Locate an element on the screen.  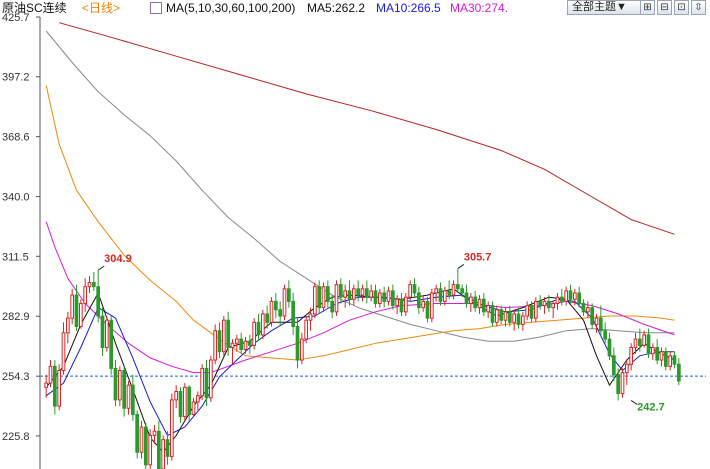
ma-indicator-label: MA(5,10,30,60,100,200) is located at coordinates (231, 8).